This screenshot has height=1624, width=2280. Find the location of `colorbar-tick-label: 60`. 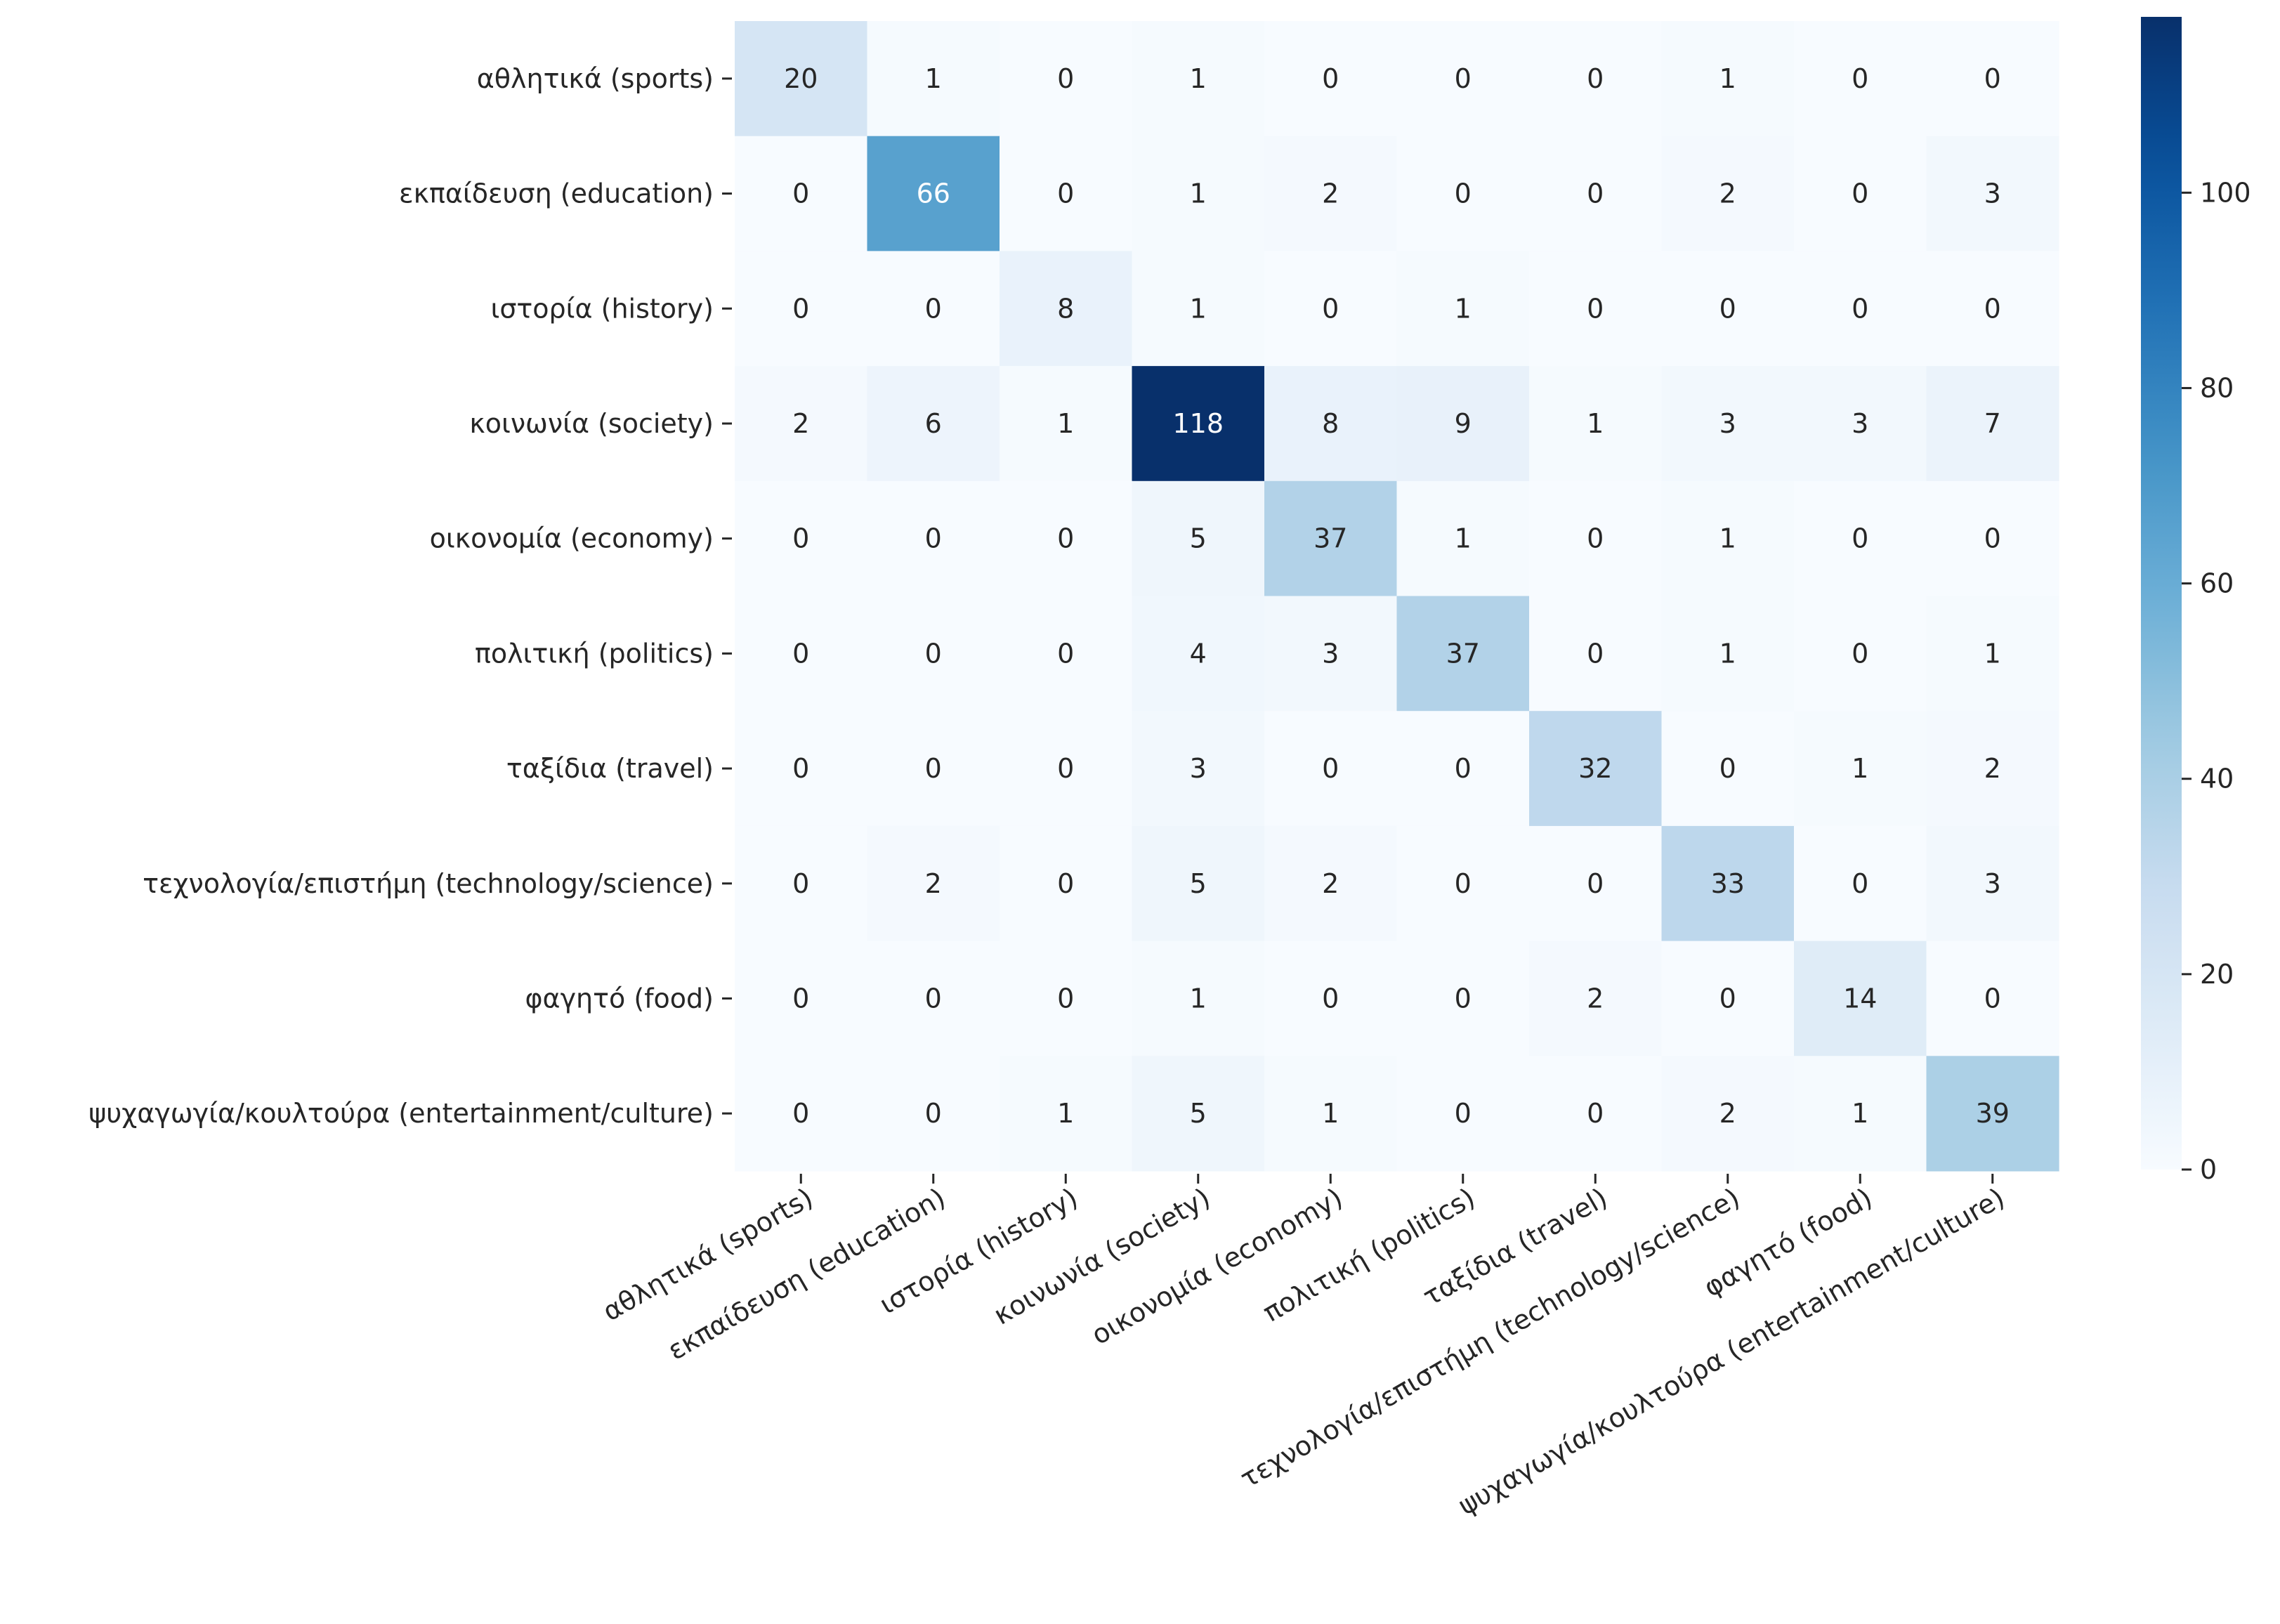

colorbar-tick-label: 60 is located at coordinates (2217, 583).